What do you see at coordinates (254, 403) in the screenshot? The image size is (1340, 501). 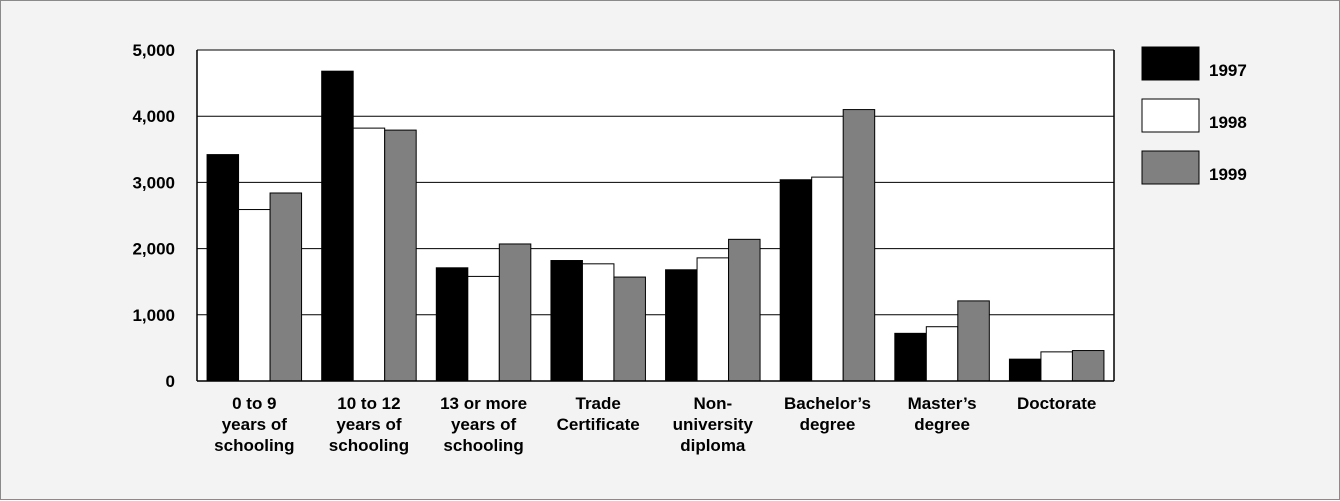 I see `category-label-line: 0 to 9` at bounding box center [254, 403].